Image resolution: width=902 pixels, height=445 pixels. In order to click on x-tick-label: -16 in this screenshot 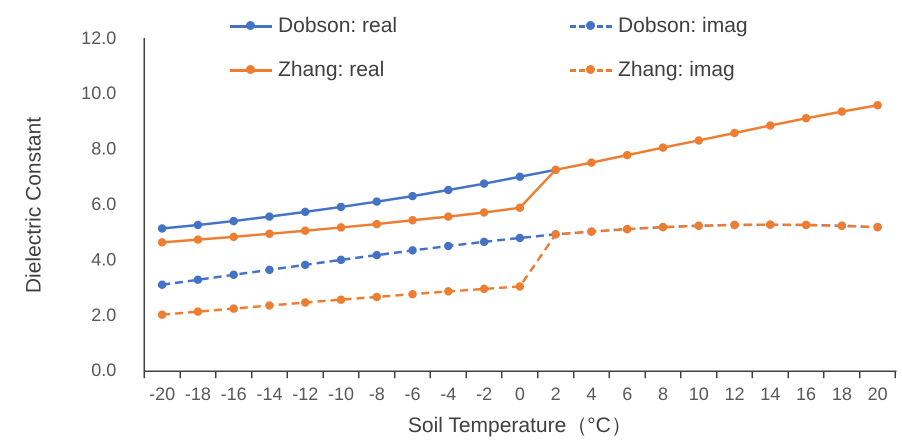, I will do `click(233, 394)`.